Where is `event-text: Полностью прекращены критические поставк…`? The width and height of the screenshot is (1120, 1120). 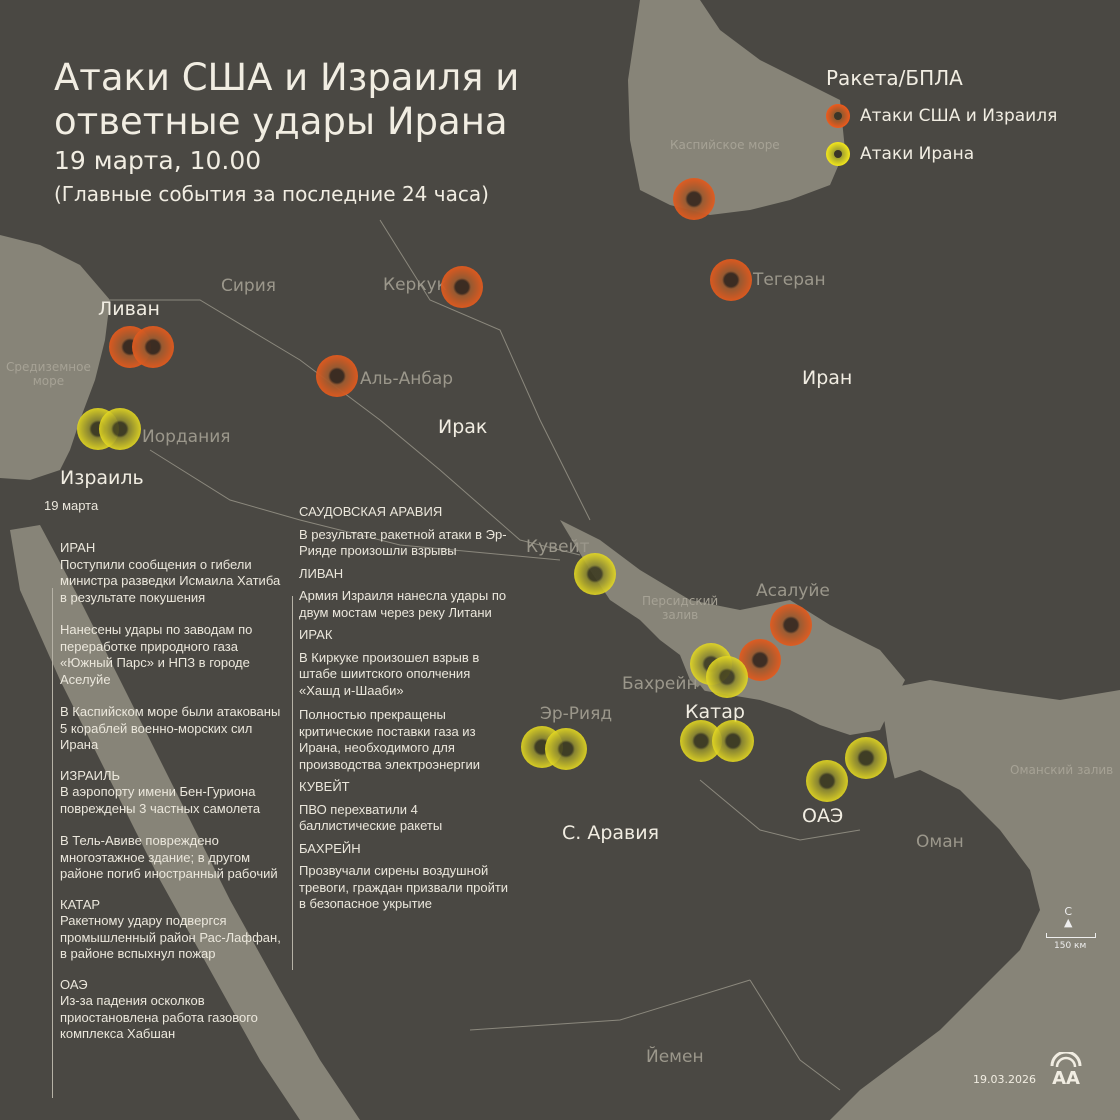
event-text: Полностью прекращены критические поставк… is located at coordinates (390, 739).